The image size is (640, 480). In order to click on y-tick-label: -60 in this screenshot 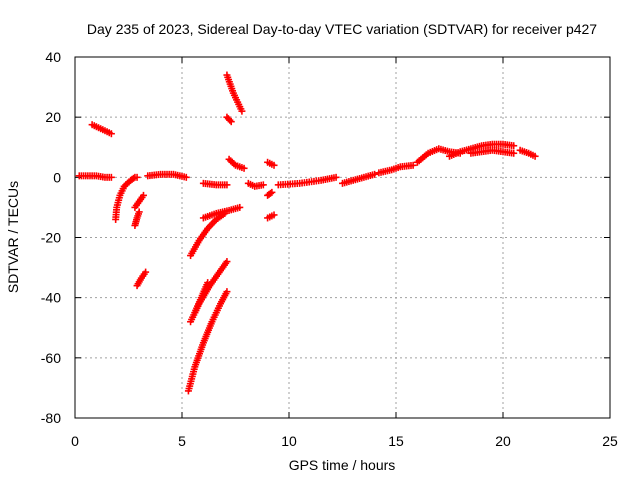, I will do `click(51, 358)`.